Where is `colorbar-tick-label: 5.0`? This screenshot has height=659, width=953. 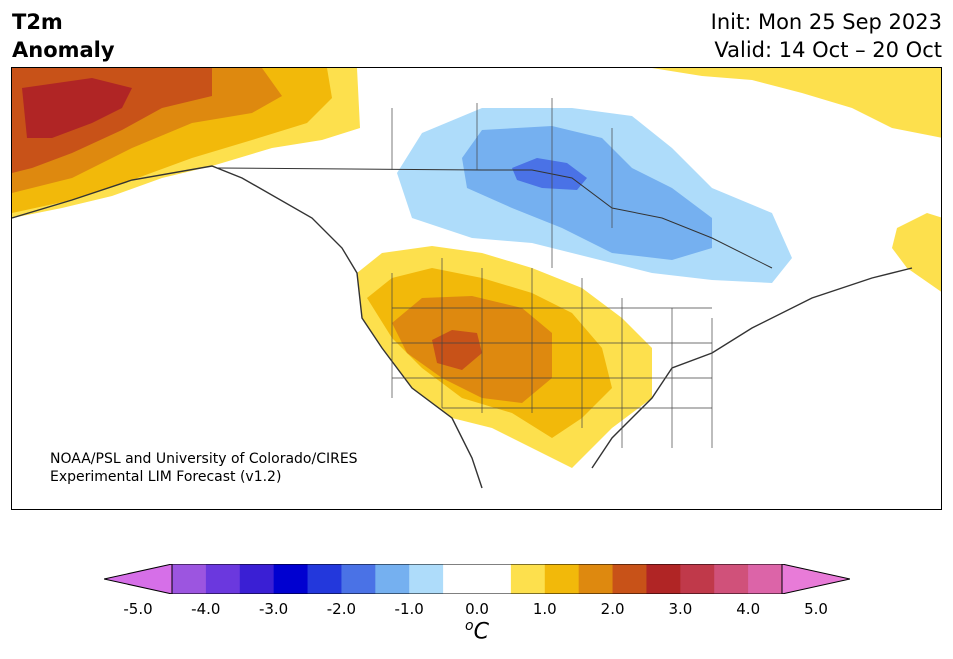
colorbar-tick-label: 5.0 is located at coordinates (816, 609).